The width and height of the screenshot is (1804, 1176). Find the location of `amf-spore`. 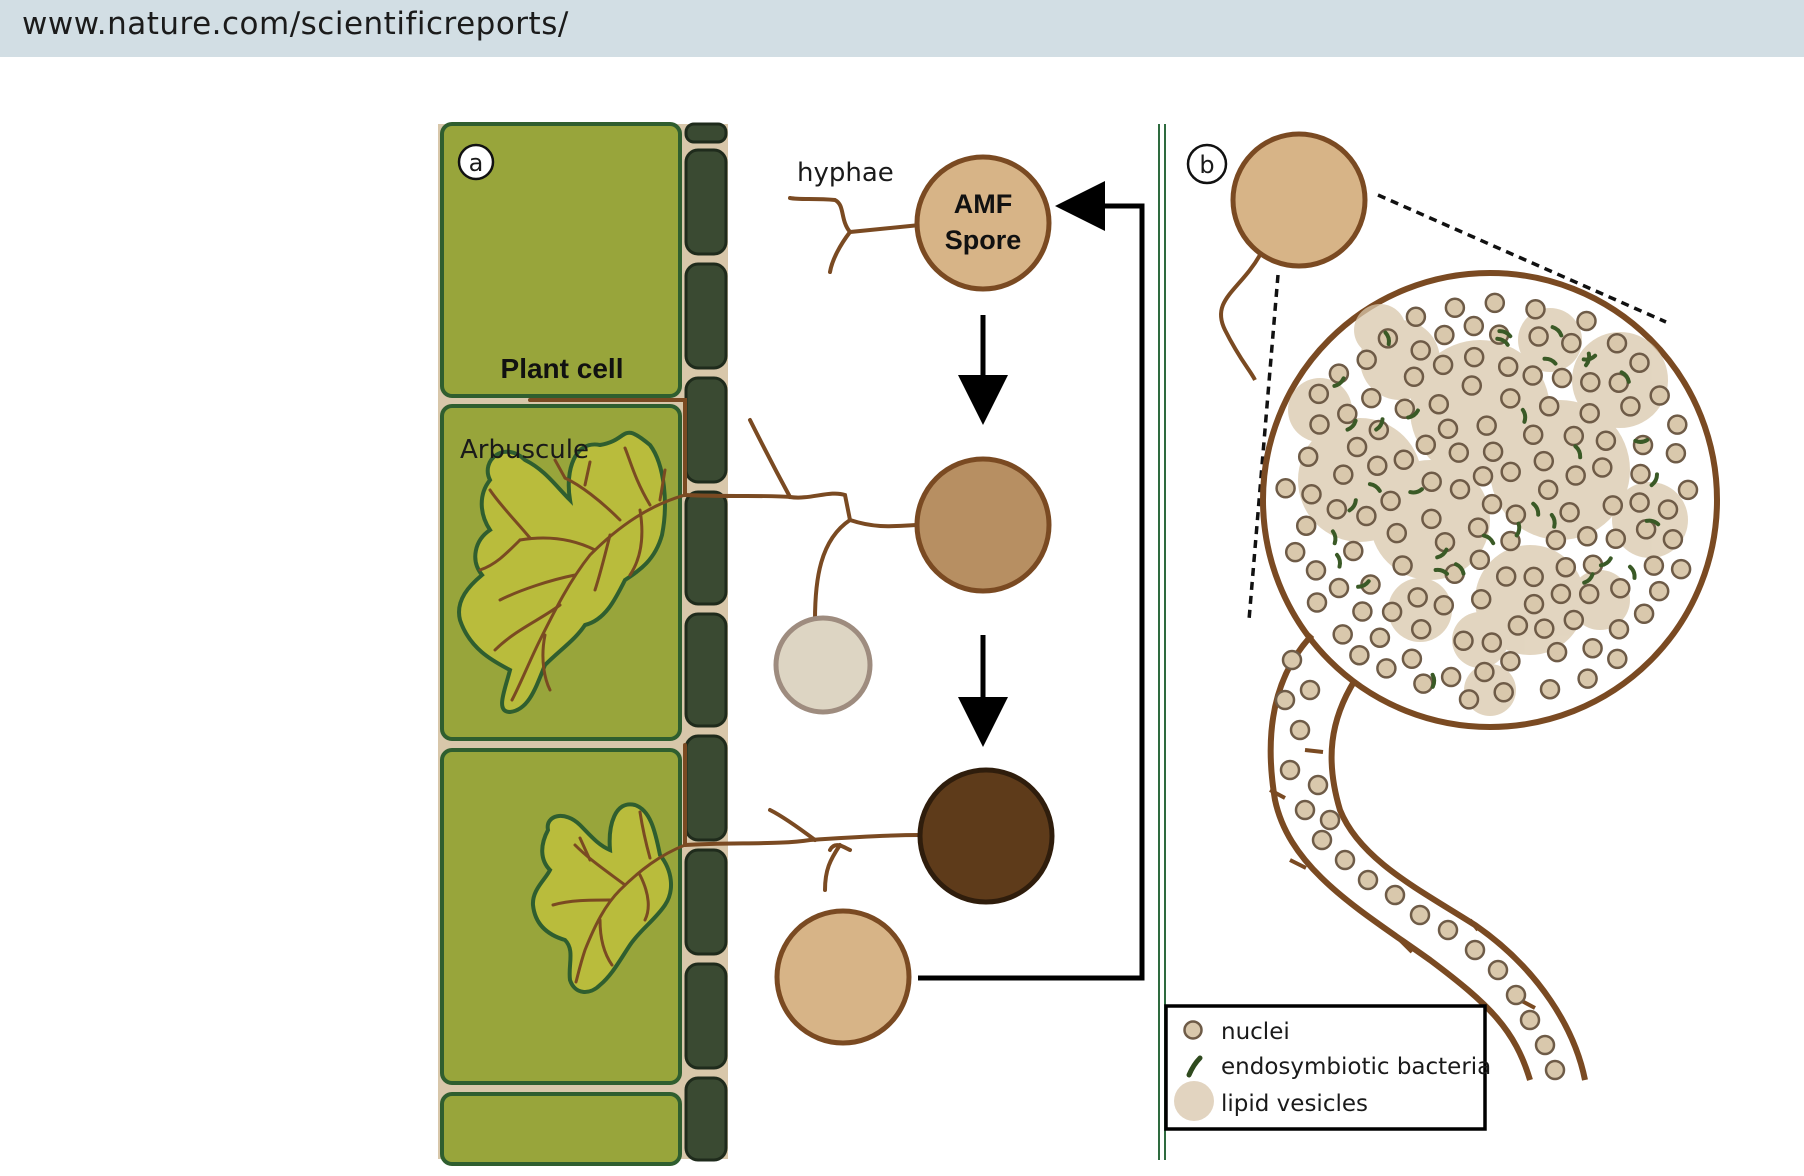

amf-spore is located at coordinates (983, 223).